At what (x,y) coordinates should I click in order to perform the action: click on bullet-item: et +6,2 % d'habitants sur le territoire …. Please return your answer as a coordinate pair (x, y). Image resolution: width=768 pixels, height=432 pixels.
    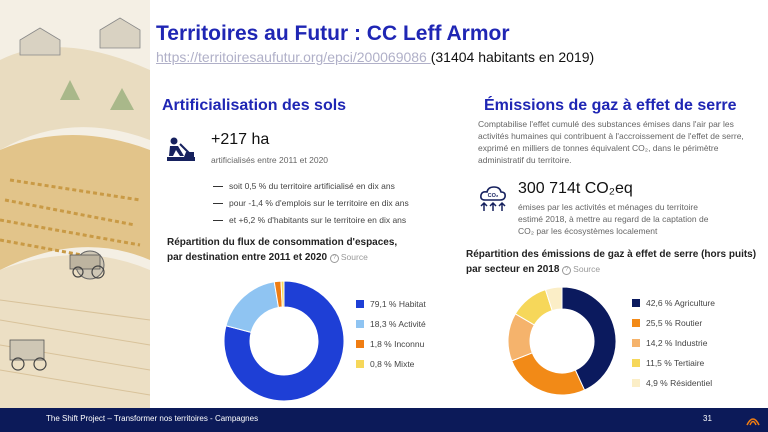
    Looking at the image, I should click on (309, 220).